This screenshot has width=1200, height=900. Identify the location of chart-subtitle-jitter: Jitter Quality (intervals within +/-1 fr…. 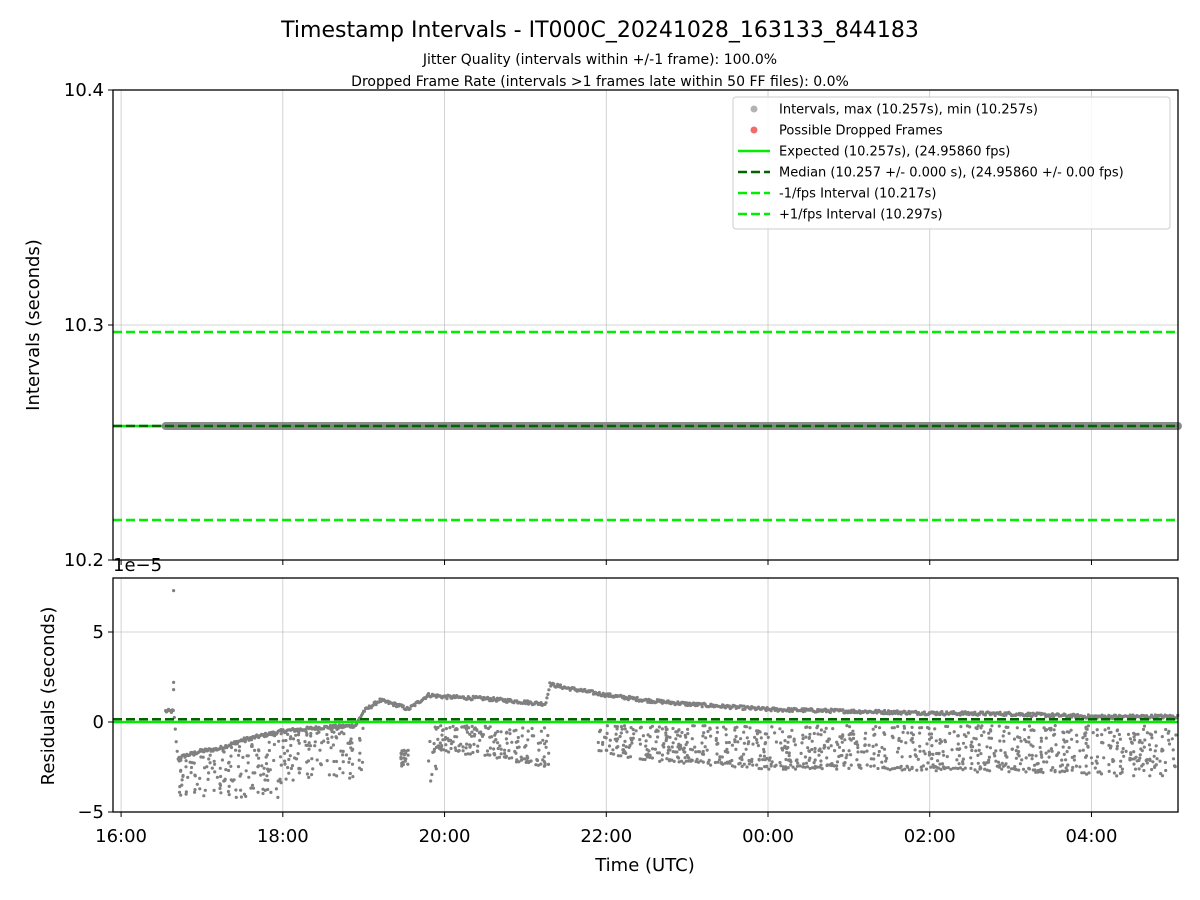
(599, 60).